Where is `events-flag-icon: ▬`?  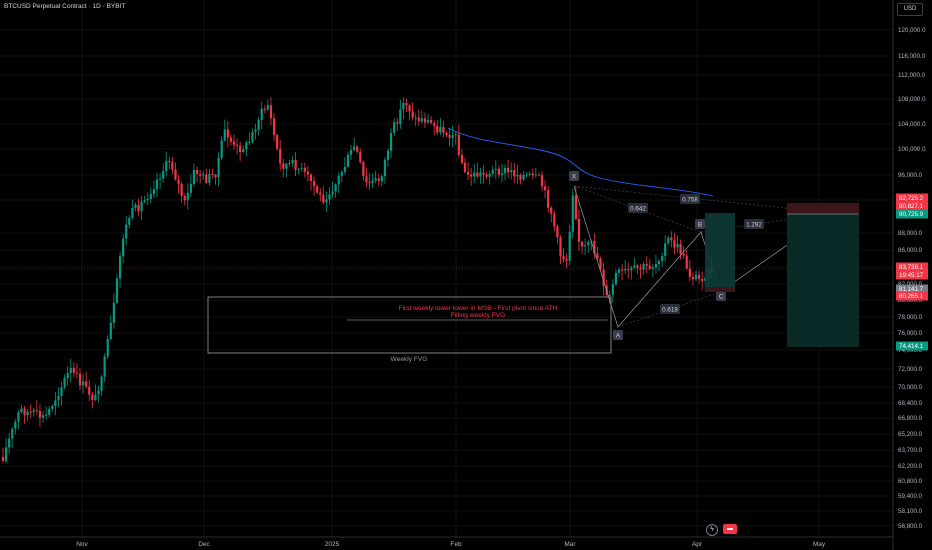
events-flag-icon: ▬ is located at coordinates (730, 529).